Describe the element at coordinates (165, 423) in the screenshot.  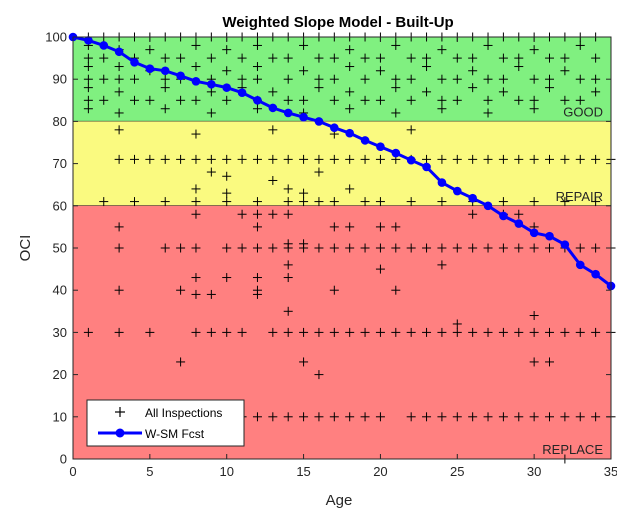
I see `legend: All Inspections W-SM Fcst` at that location.